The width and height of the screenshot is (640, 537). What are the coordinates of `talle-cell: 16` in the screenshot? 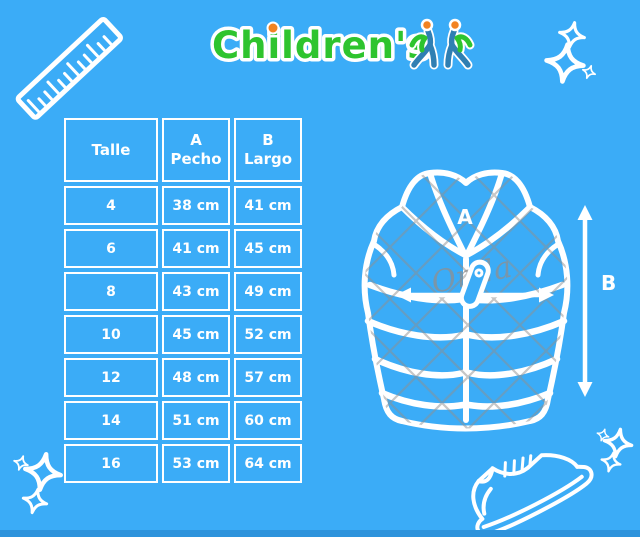 It's located at (111, 463).